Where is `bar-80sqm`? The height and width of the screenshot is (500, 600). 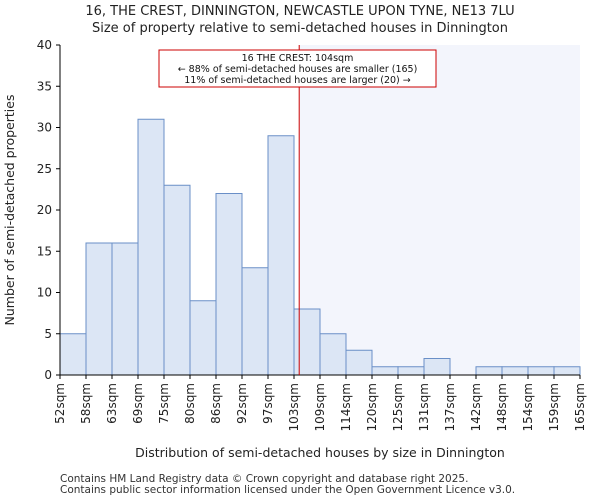 bar-80sqm is located at coordinates (203, 338).